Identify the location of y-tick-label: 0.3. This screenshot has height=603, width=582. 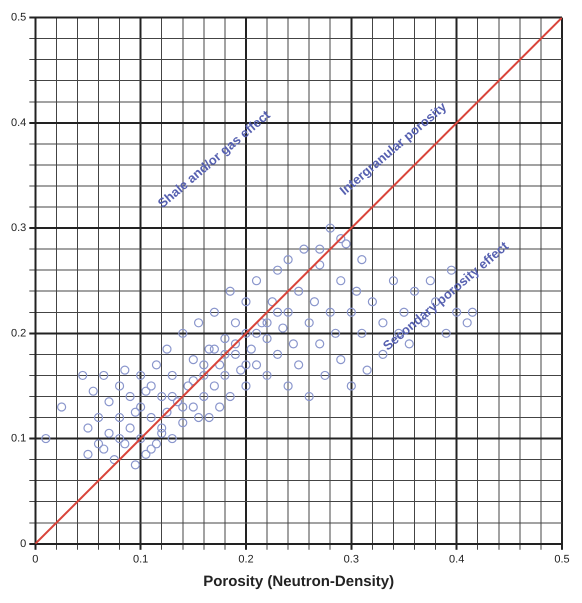
(18, 228).